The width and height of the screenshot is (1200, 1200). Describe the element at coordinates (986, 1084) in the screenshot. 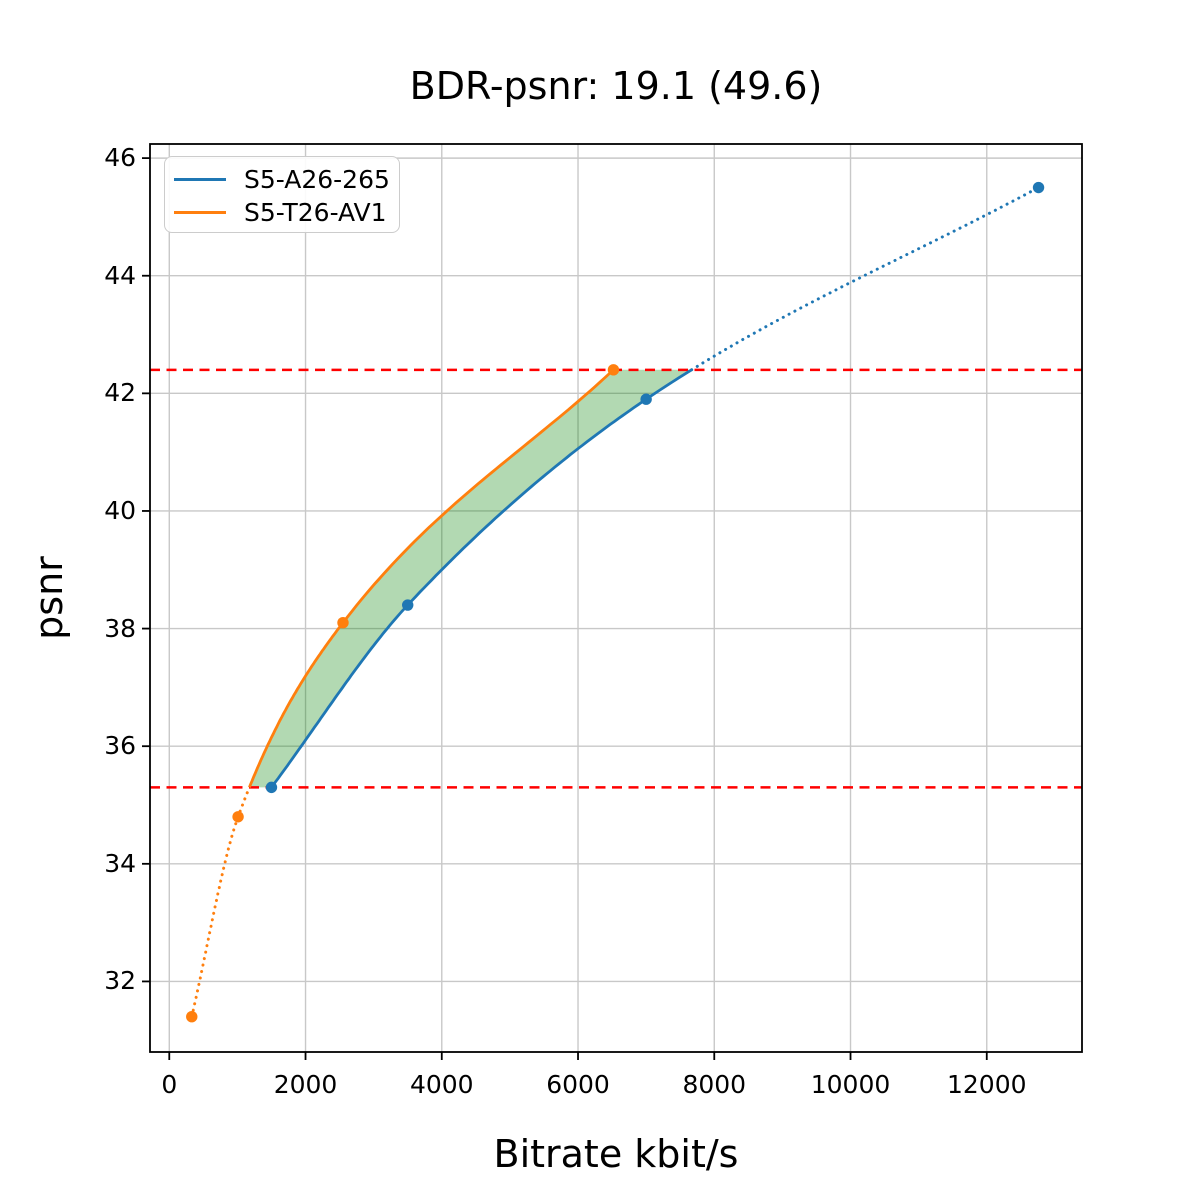

I see `x-tick-label: 12000` at that location.